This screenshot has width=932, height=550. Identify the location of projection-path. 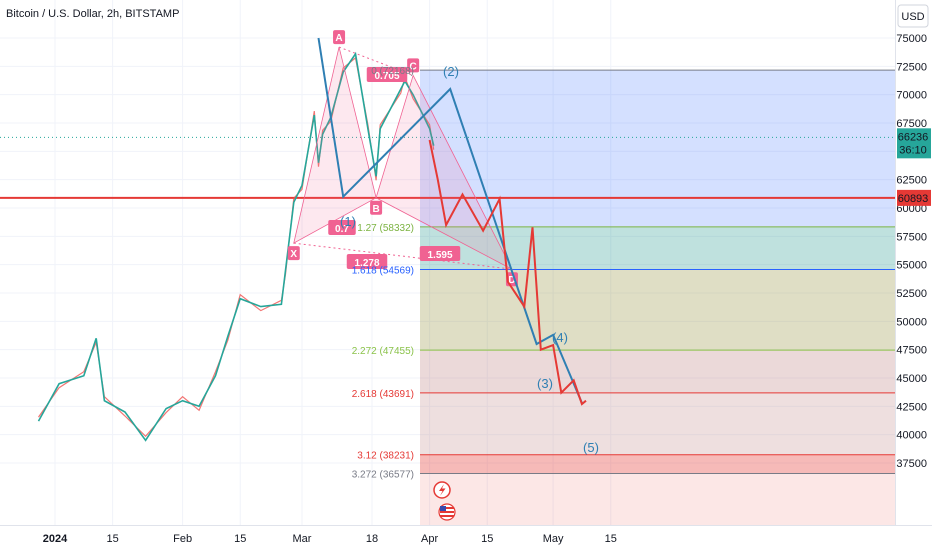
(507, 272).